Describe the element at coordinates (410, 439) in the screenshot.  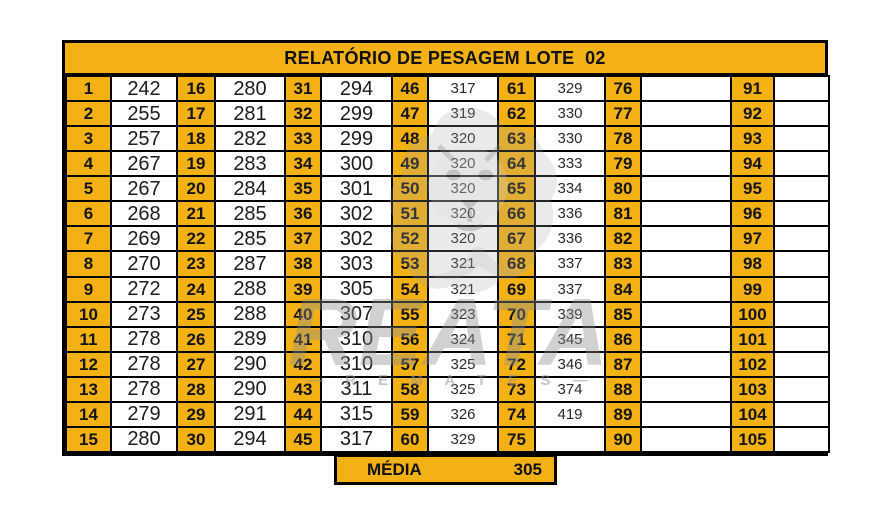
I see `index-cell: 60` at that location.